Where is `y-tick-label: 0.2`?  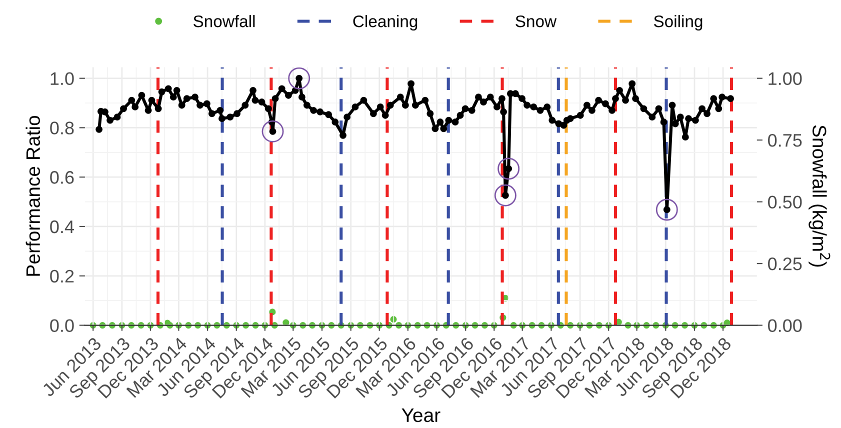
y-tick-label: 0.2 is located at coordinates (62, 276).